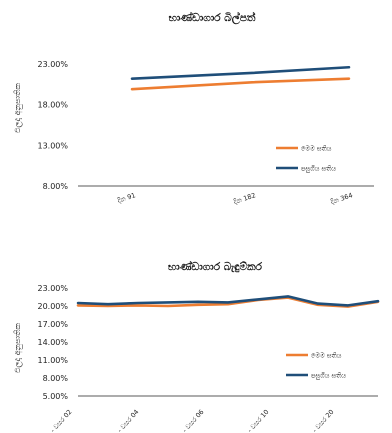 The width and height of the screenshot is (392, 433). Describe the element at coordinates (52, 145) in the screenshot. I see `y-tick-label: 13.00%` at that location.